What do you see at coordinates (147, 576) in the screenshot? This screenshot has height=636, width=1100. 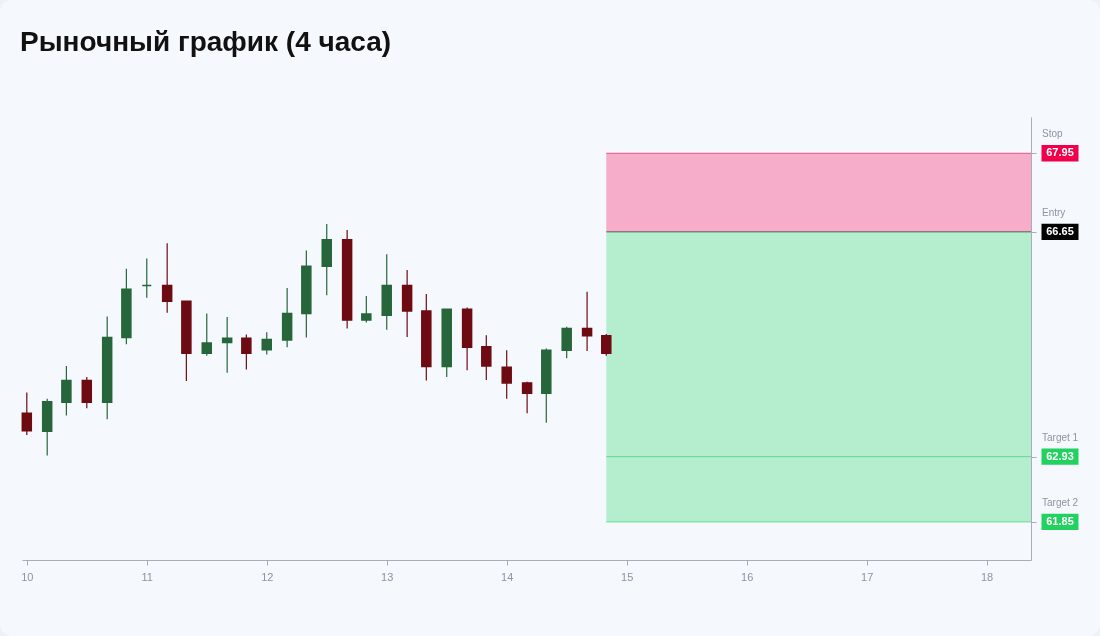 I see `x-tick-label: 11` at bounding box center [147, 576].